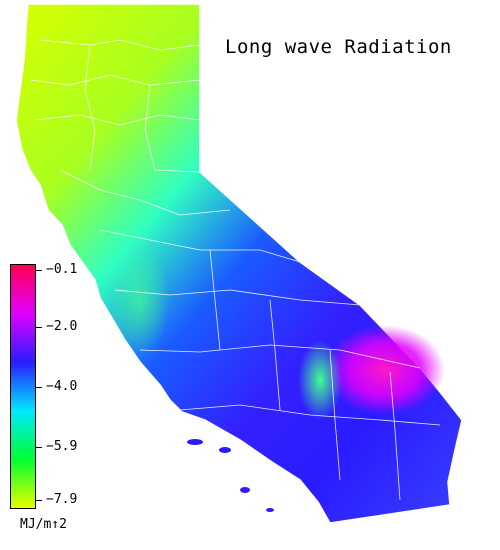  Describe the element at coordinates (320, 380) in the screenshot. I see `valley-zone` at that location.